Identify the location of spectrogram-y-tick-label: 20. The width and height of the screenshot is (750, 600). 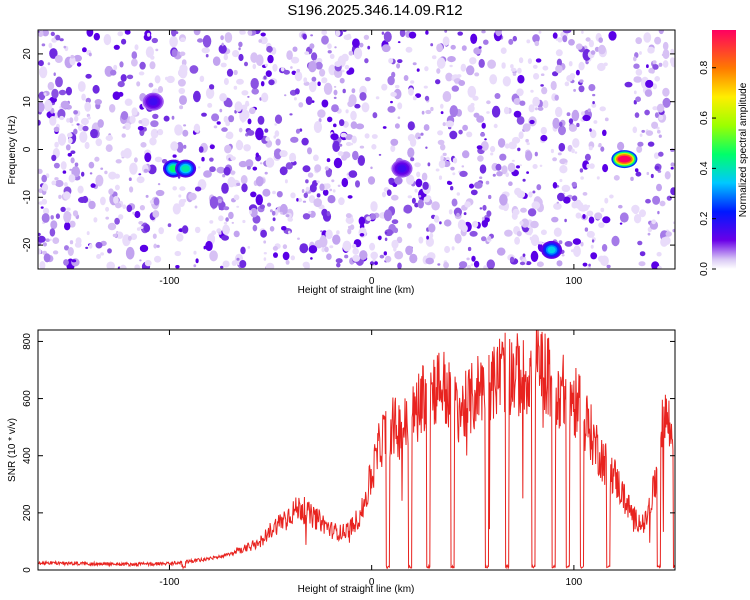
(27, 54).